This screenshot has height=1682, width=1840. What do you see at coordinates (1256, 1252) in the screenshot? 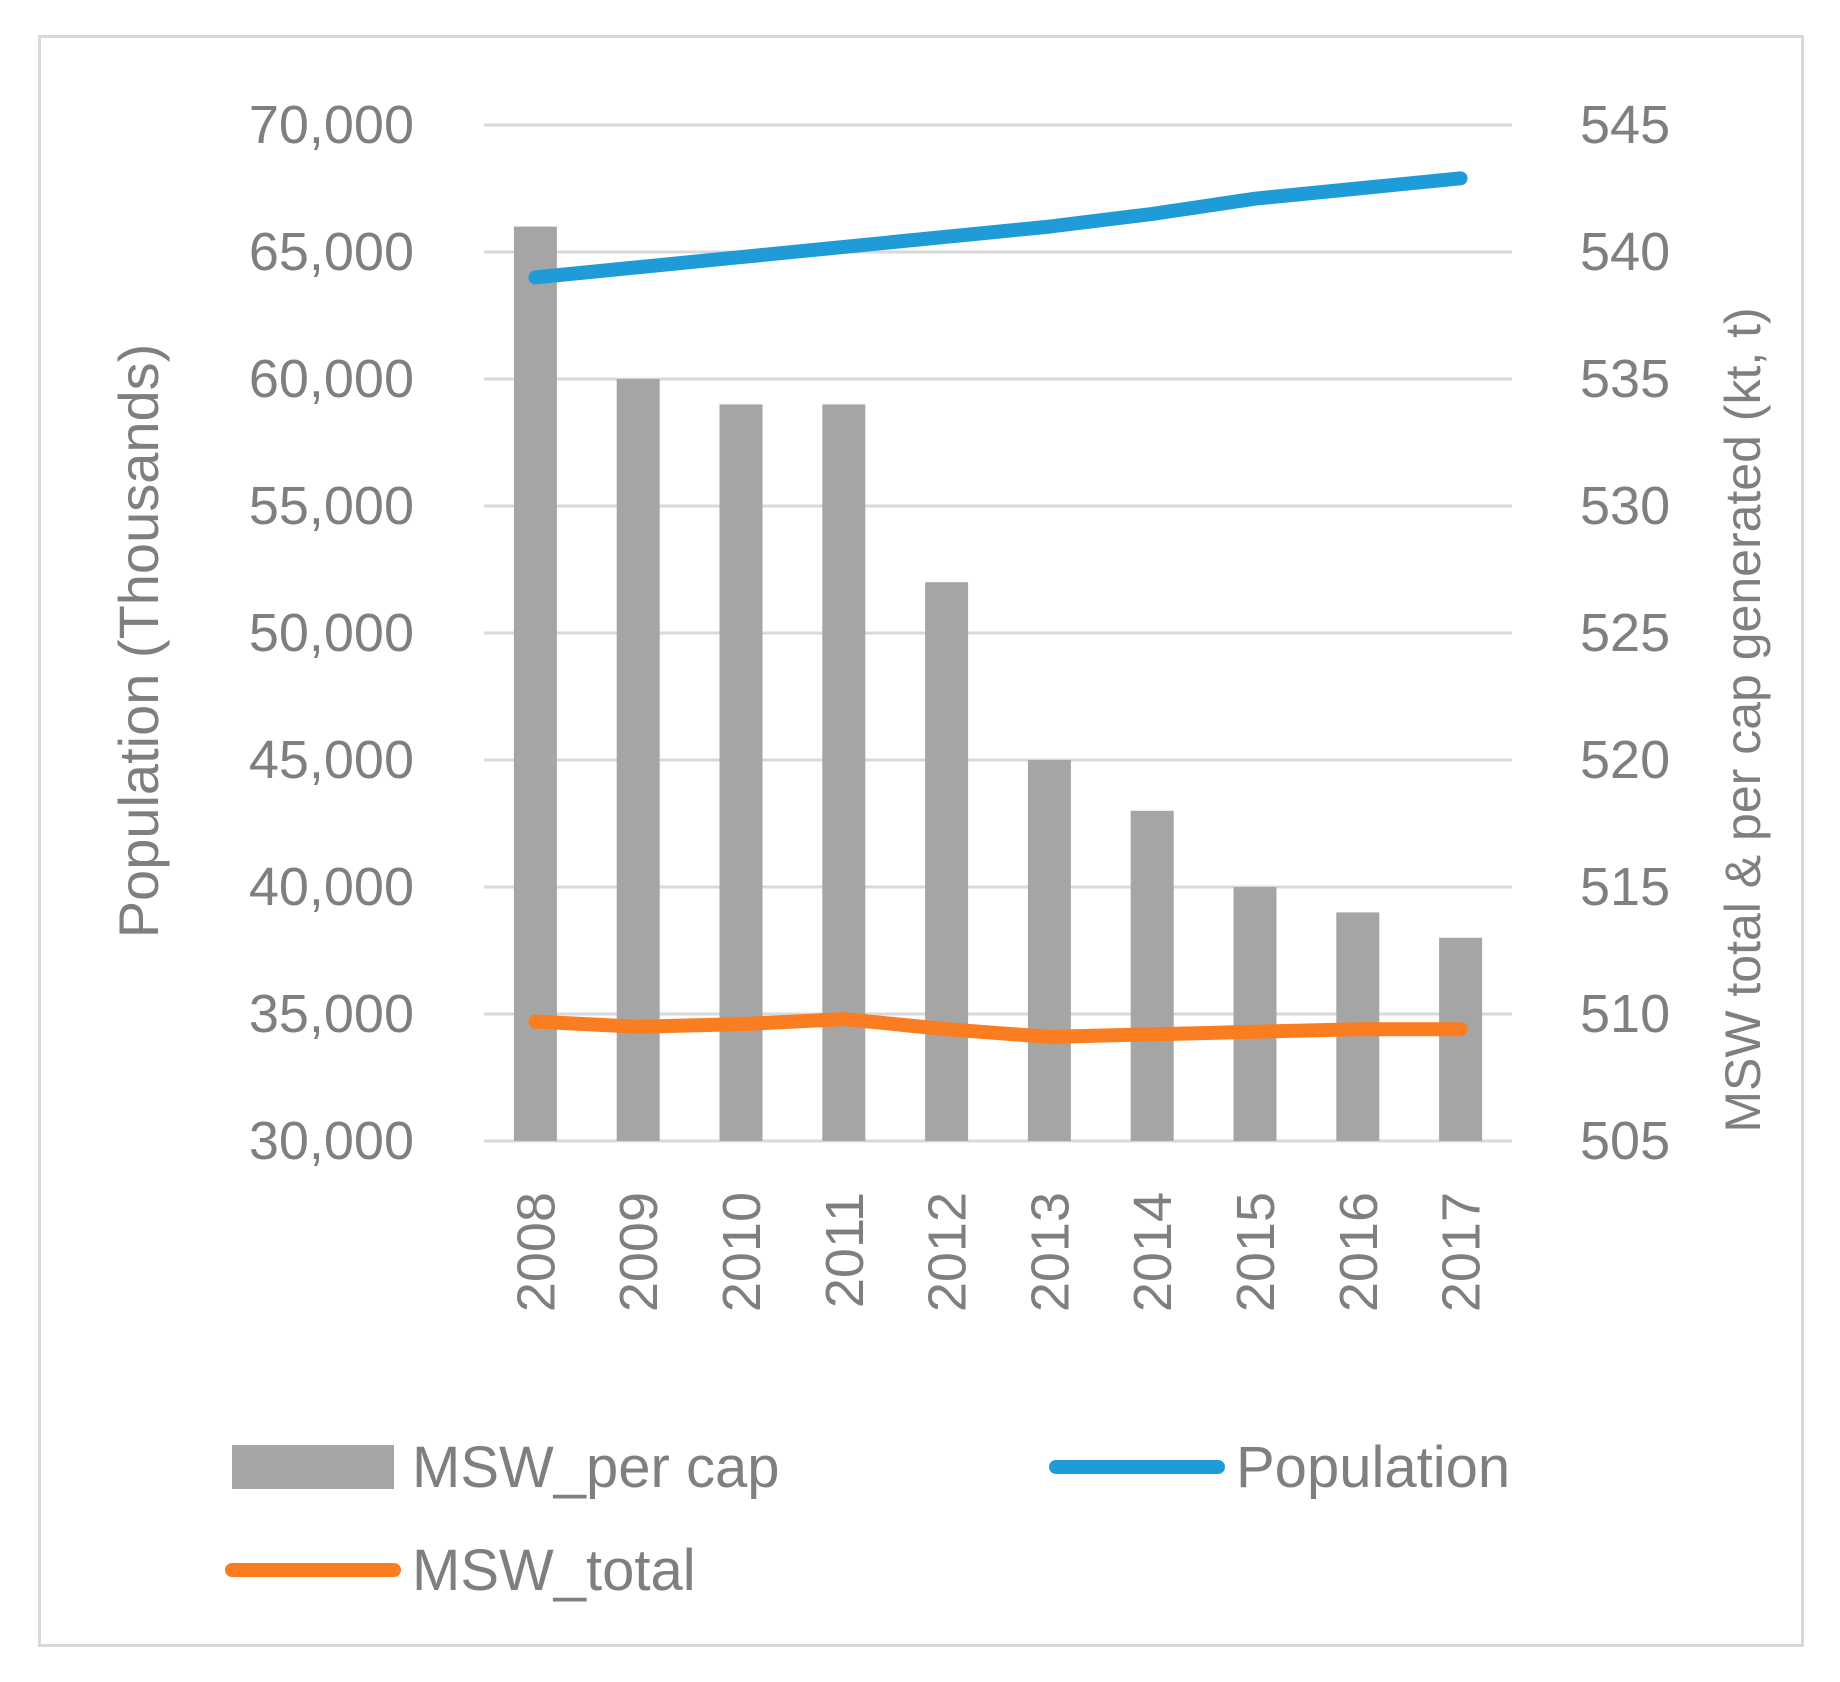
I see `x-tick-label: 2015` at bounding box center [1256, 1252].